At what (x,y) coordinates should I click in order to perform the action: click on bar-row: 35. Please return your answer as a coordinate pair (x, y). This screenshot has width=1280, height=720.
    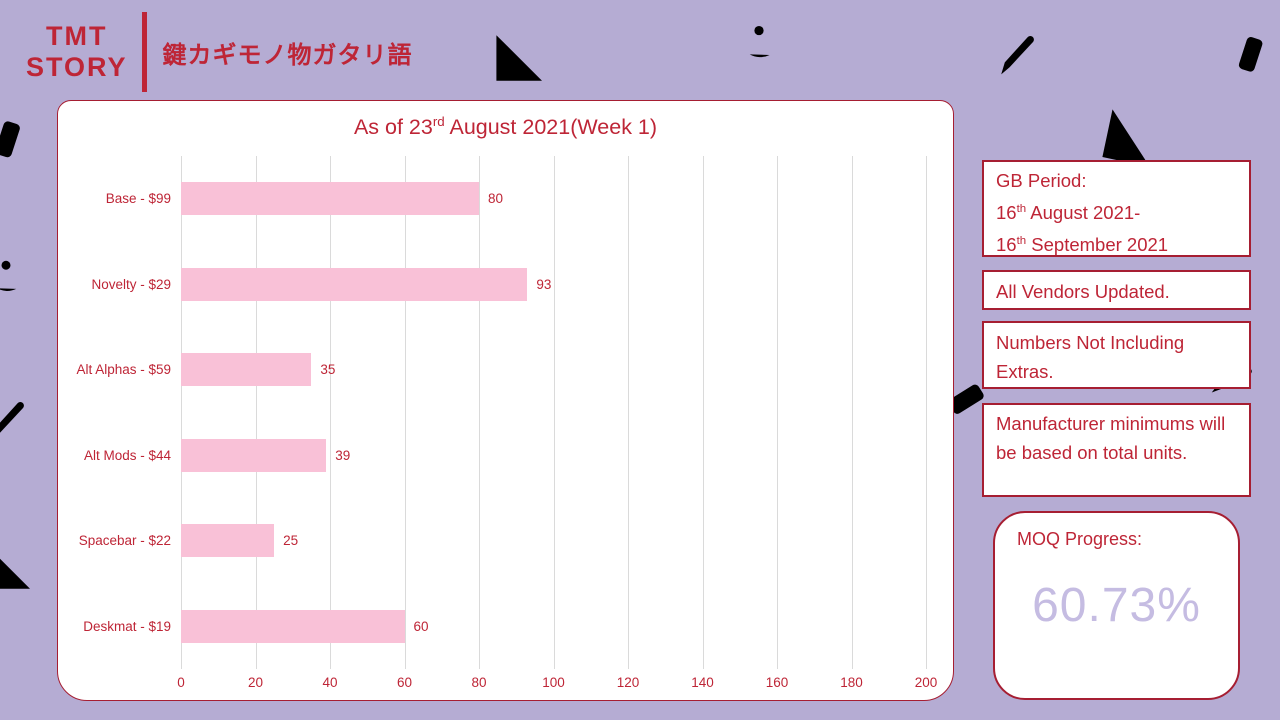
    Looking at the image, I should click on (553, 370).